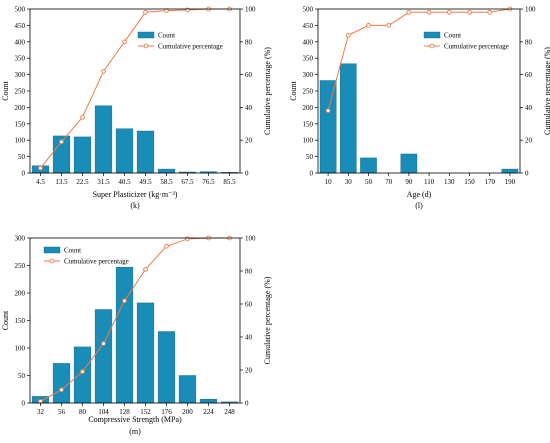 Image resolution: width=550 pixels, height=443 pixels. Describe the element at coordinates (103, 182) in the screenshot. I see `x-tick-label: 31.5` at that location.